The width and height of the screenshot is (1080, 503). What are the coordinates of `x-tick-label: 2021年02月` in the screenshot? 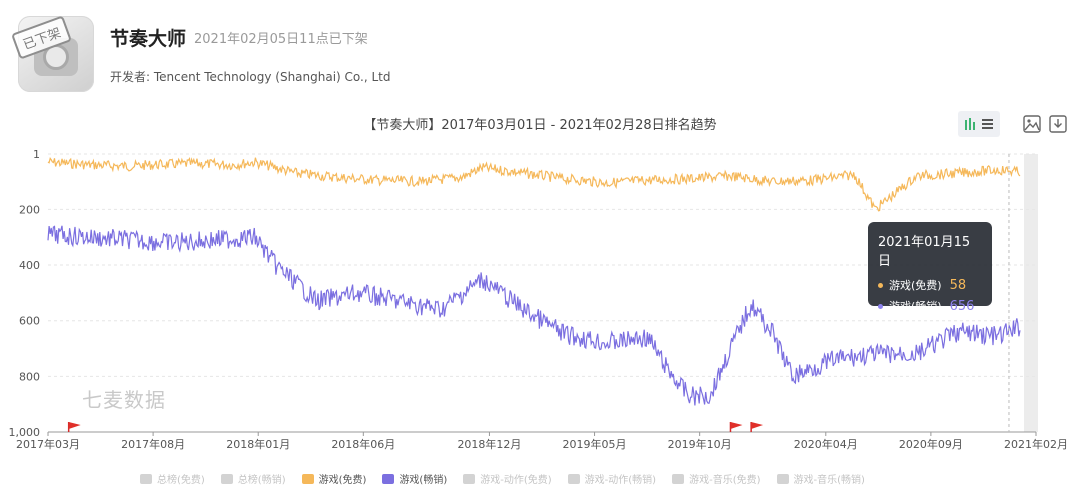 It's located at (1036, 444).